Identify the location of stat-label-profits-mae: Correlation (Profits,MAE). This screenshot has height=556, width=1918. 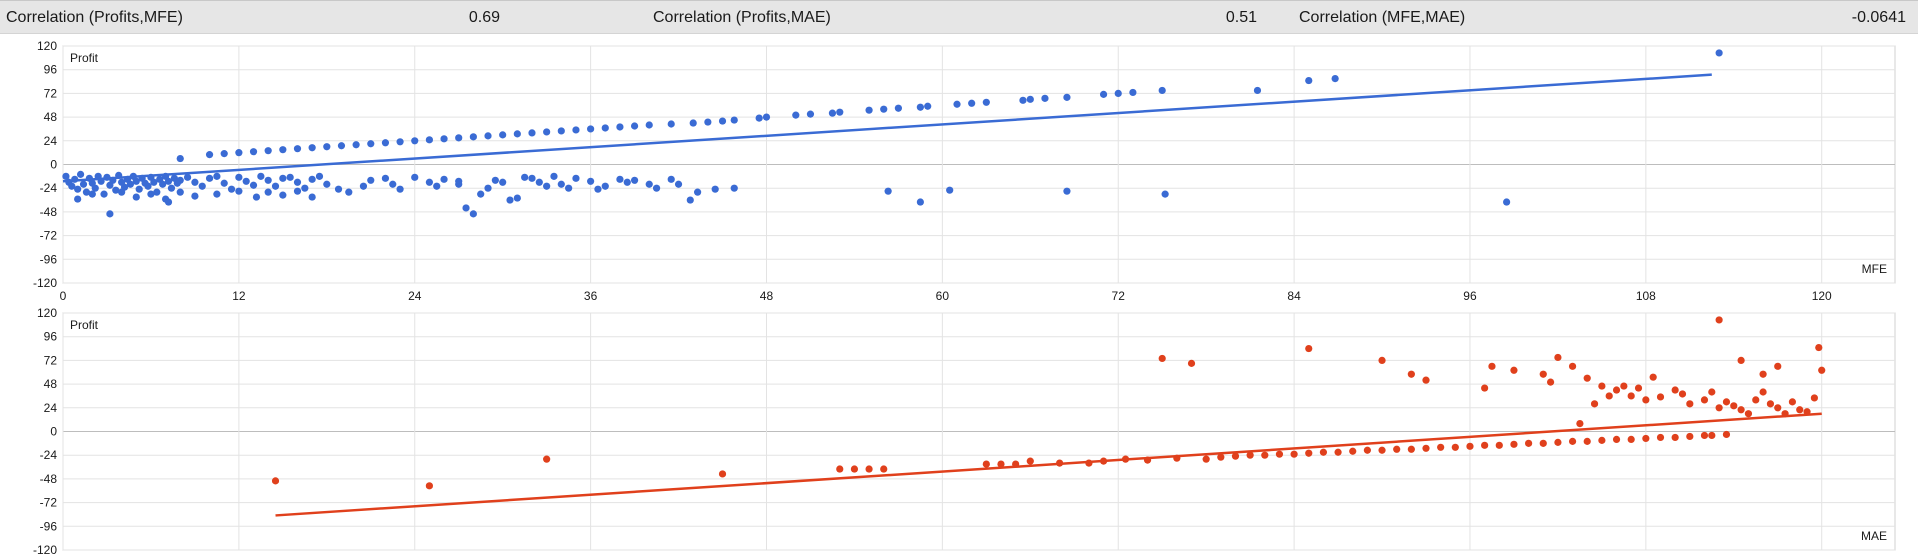
(742, 17).